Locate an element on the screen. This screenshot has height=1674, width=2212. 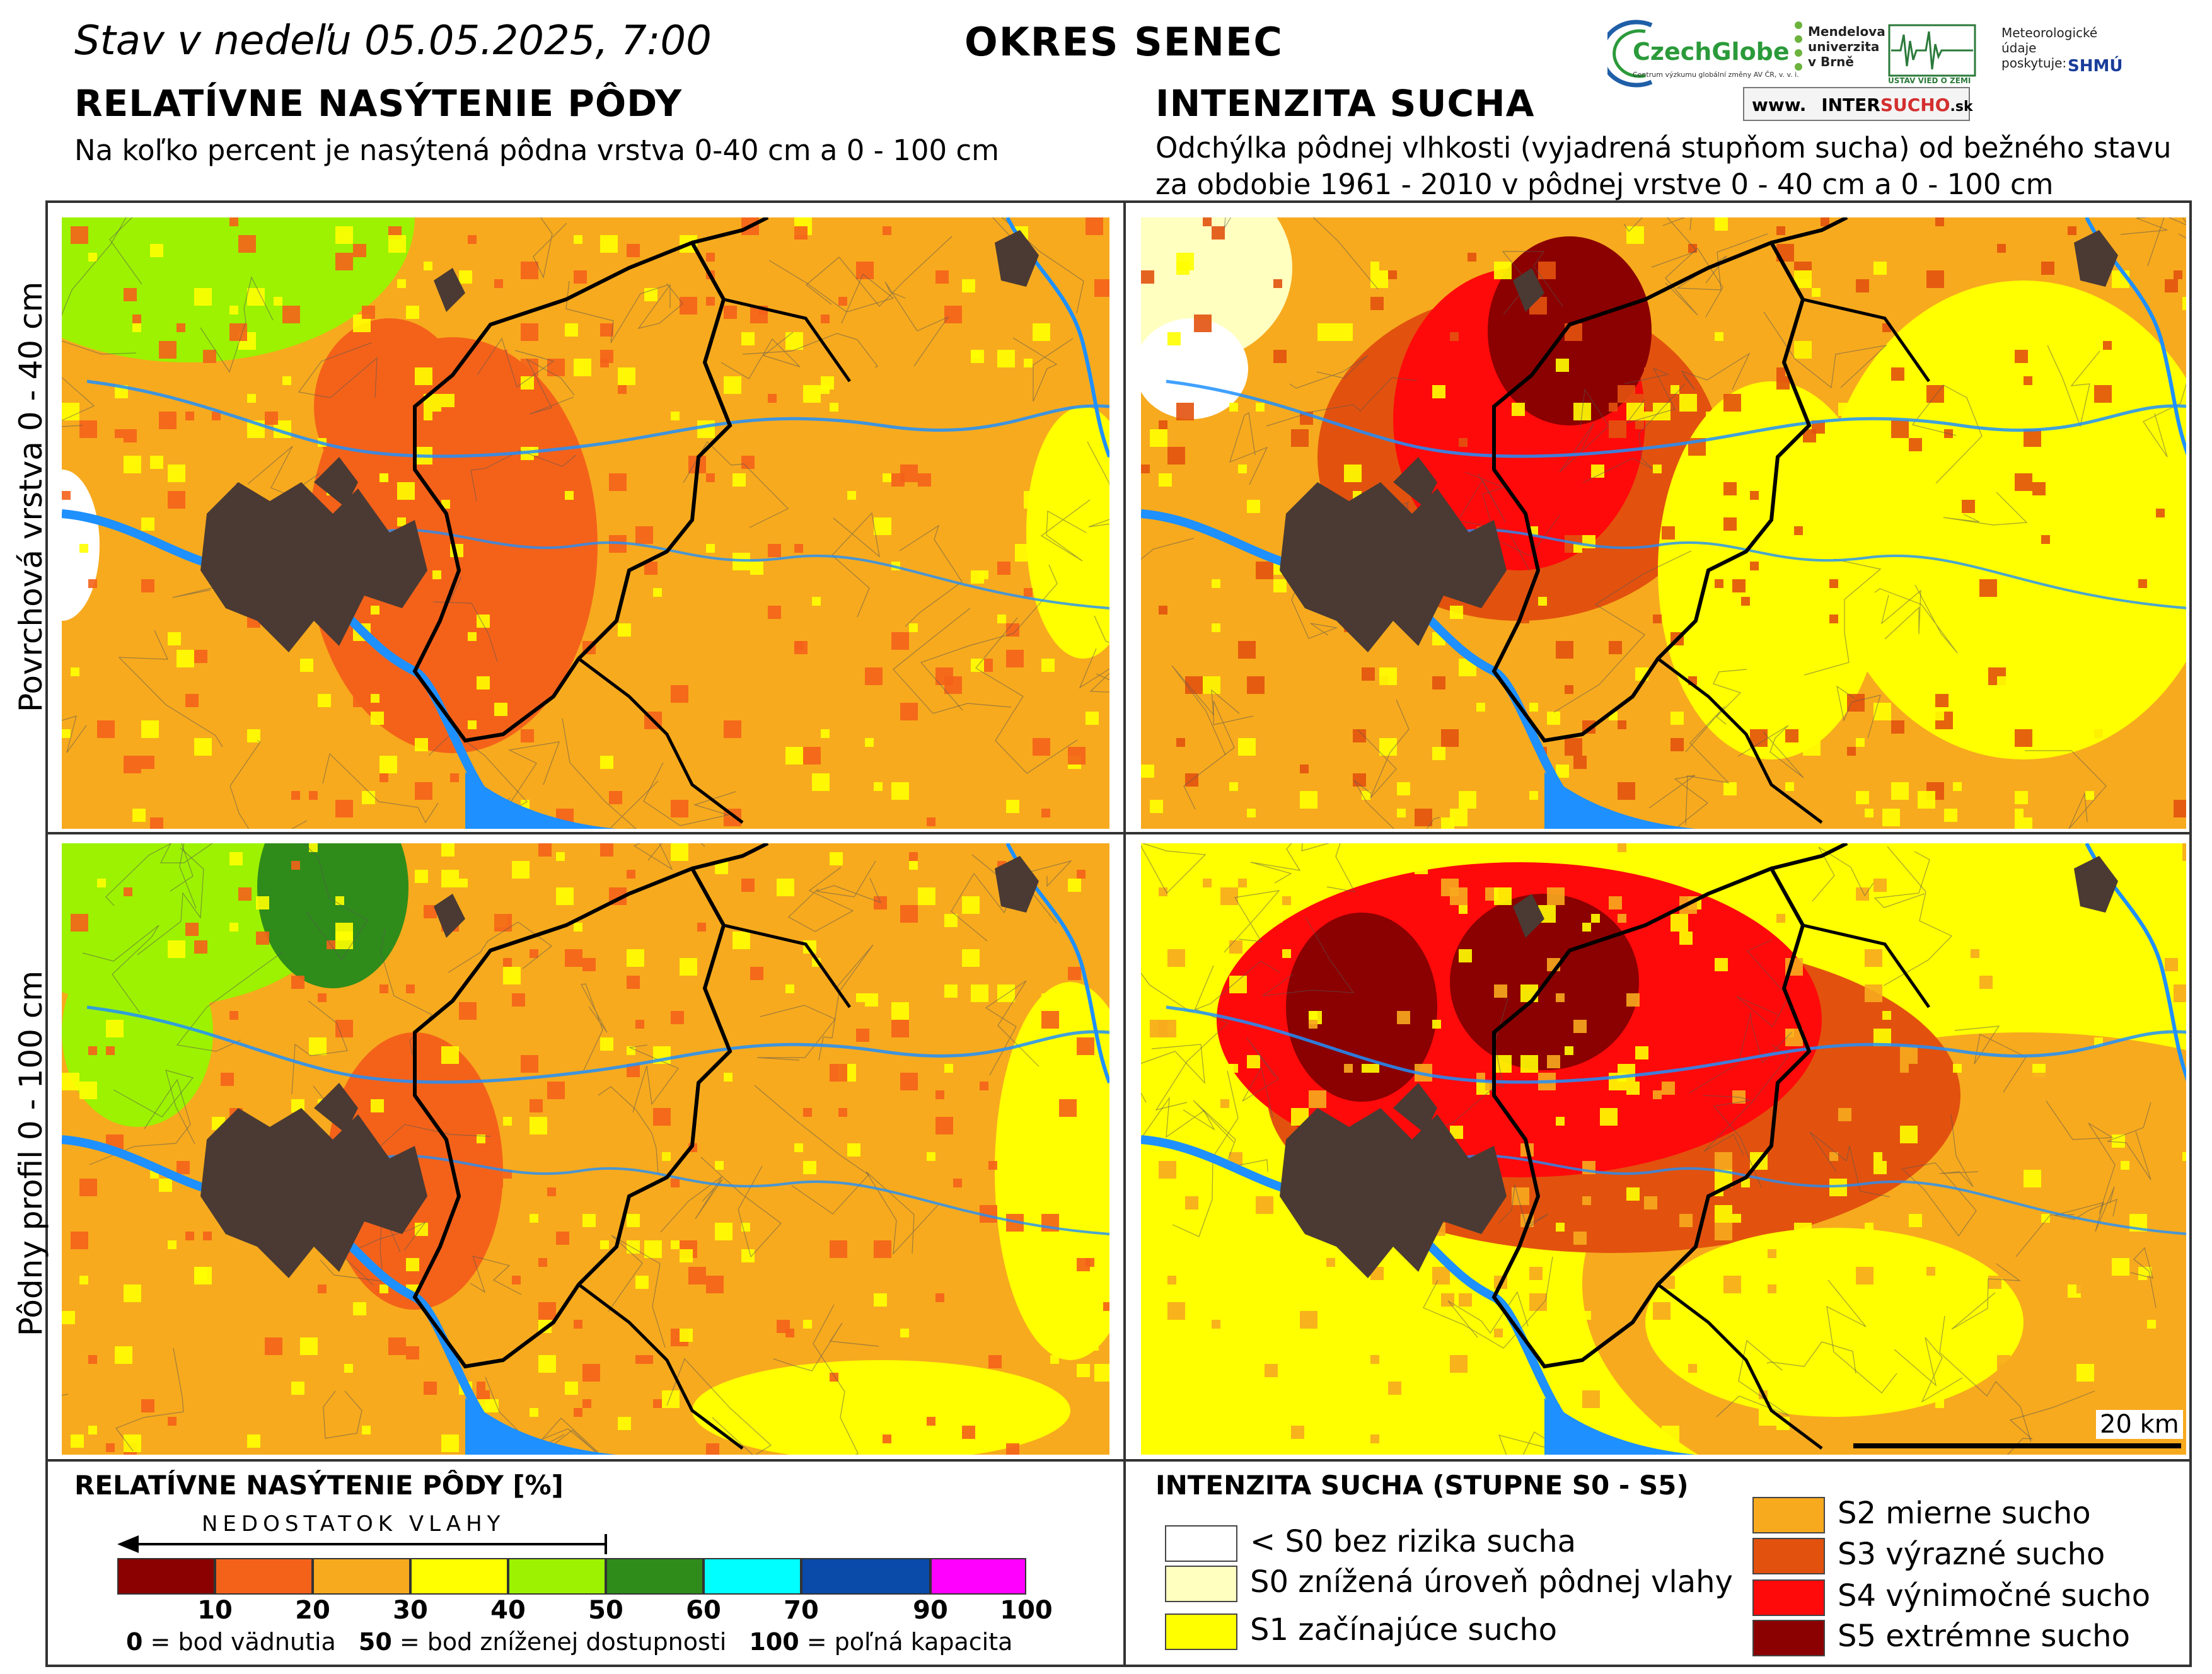
drought-class-label: S3 výrazné sucho is located at coordinates (1971, 1554).